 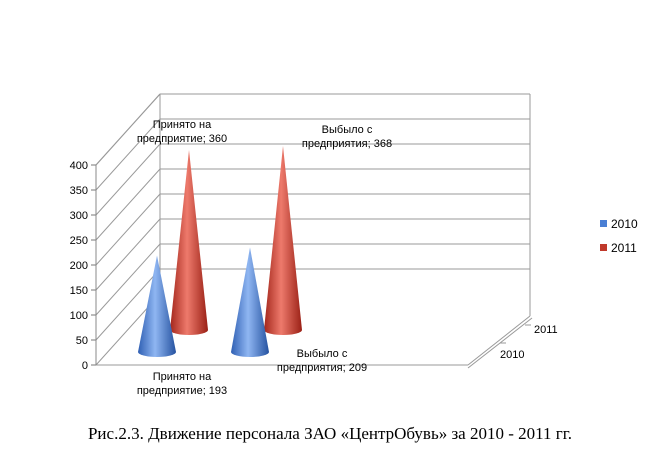 I want to click on y-tick-label: 0, so click(x=85, y=366).